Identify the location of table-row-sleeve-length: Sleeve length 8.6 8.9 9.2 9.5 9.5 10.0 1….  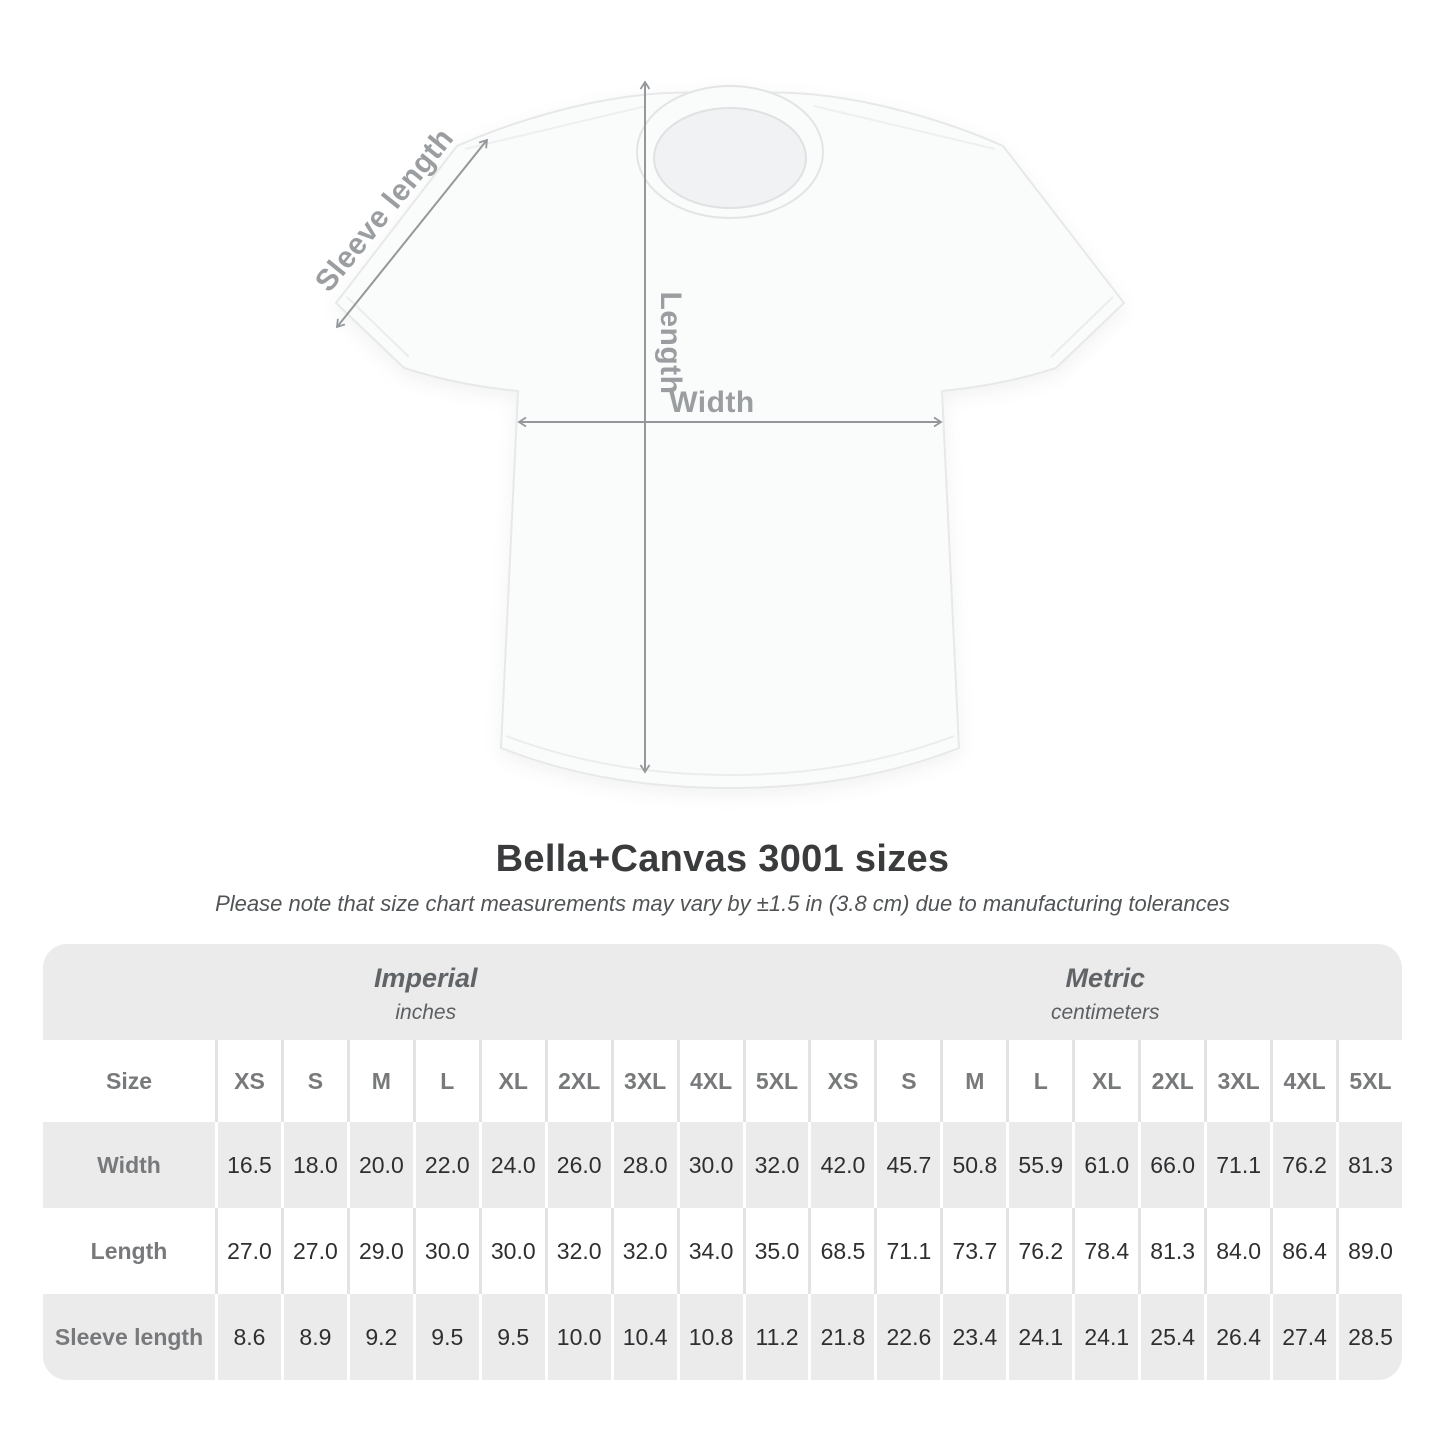
(722, 1337).